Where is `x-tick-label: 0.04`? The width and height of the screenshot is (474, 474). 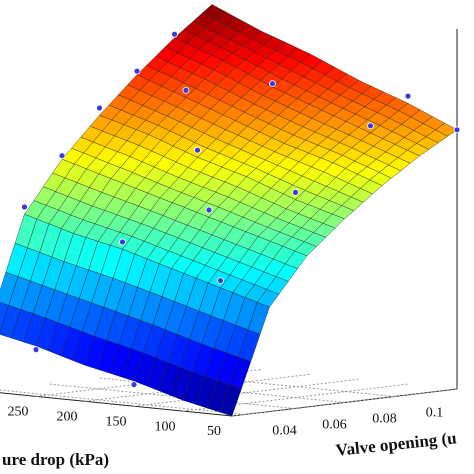 x-tick-label: 0.04 is located at coordinates (284, 431).